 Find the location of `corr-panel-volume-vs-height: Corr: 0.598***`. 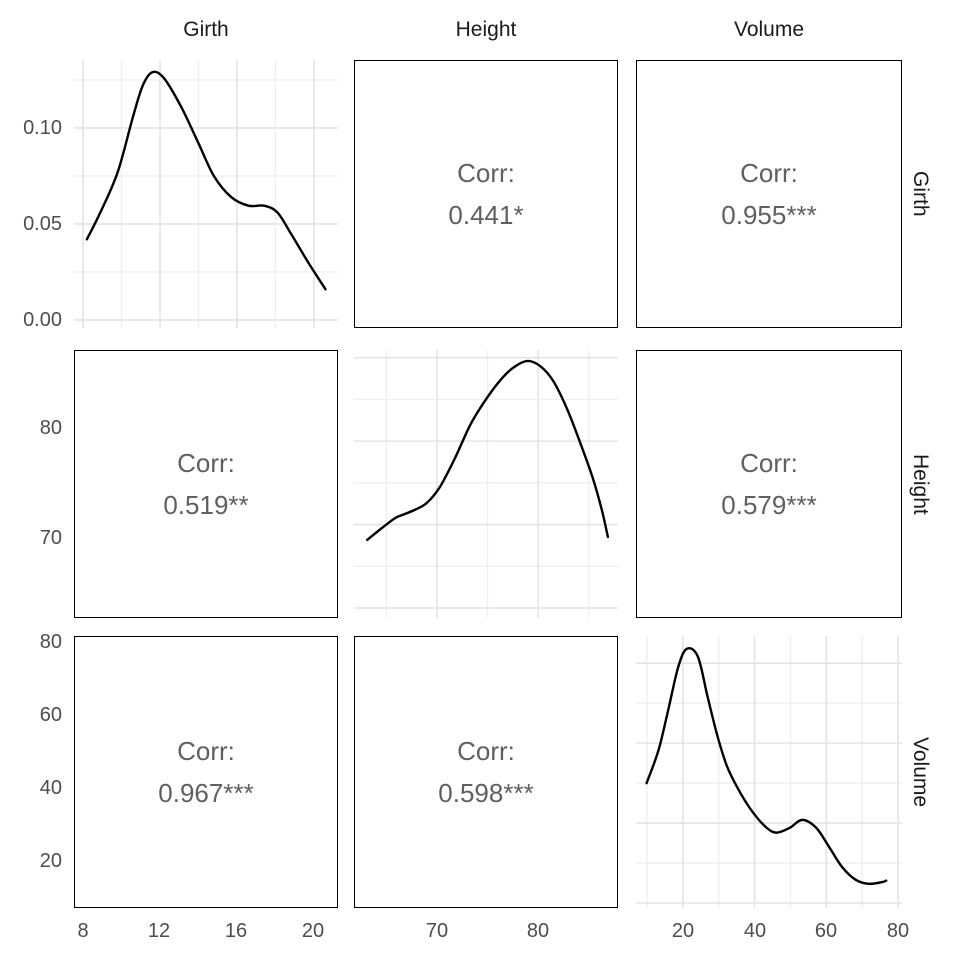

corr-panel-volume-vs-height: Corr: 0.598*** is located at coordinates (486, 772).